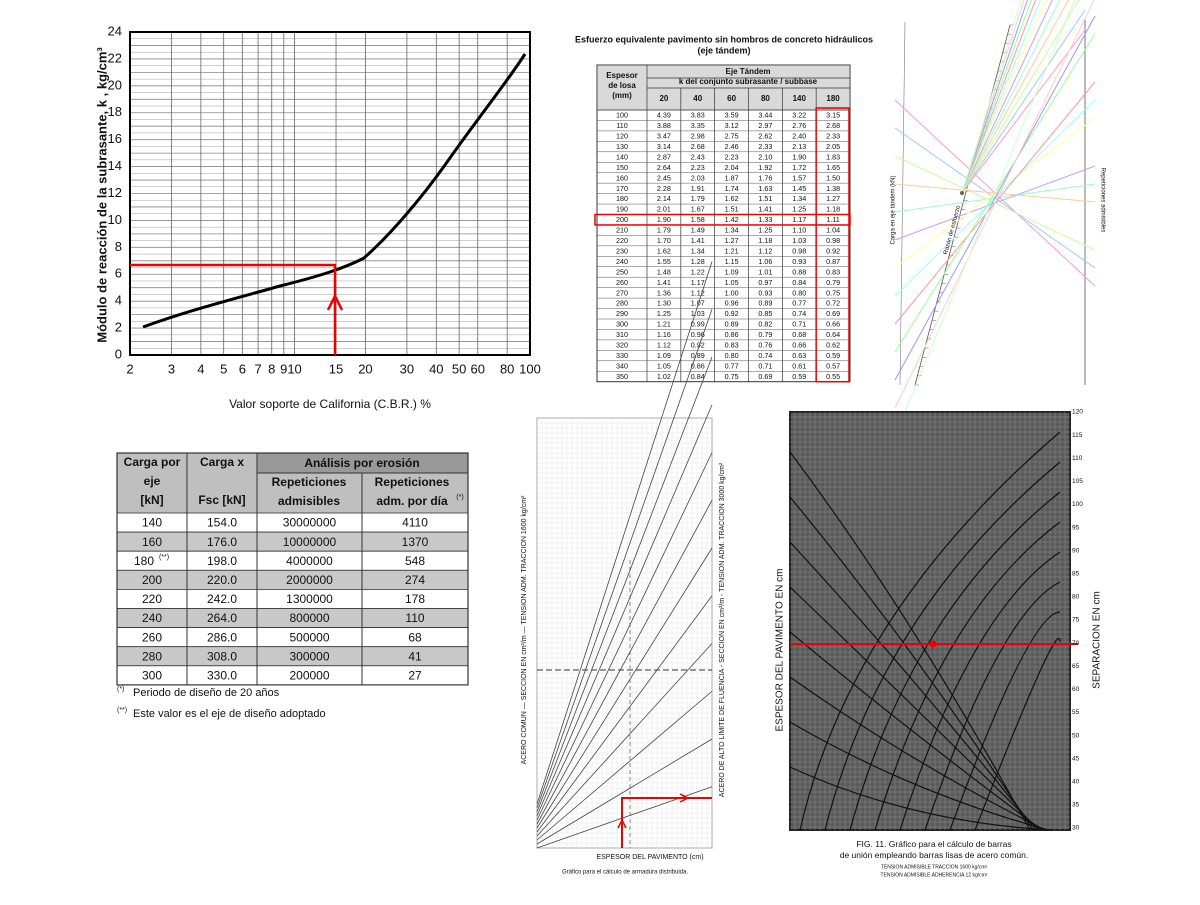  Describe the element at coordinates (765, 324) in the screenshot. I see `cell: 0.82` at that location.